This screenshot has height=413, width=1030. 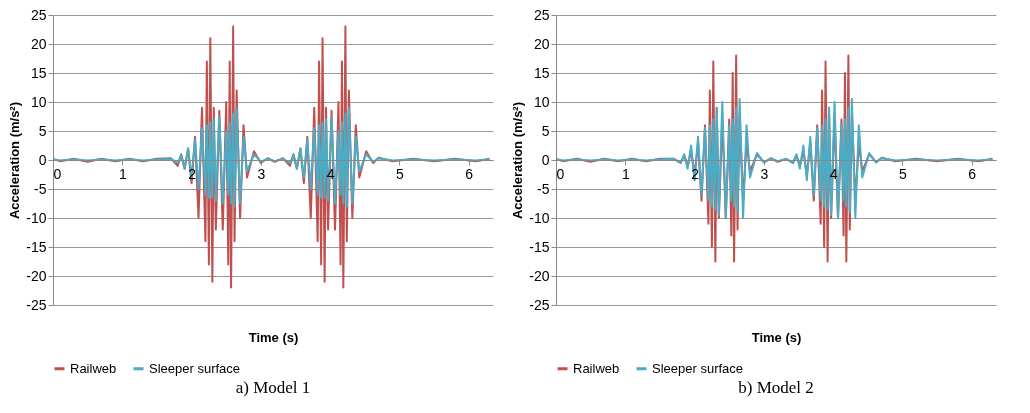 What do you see at coordinates (273, 387) in the screenshot?
I see `text: a) Model 1` at bounding box center [273, 387].